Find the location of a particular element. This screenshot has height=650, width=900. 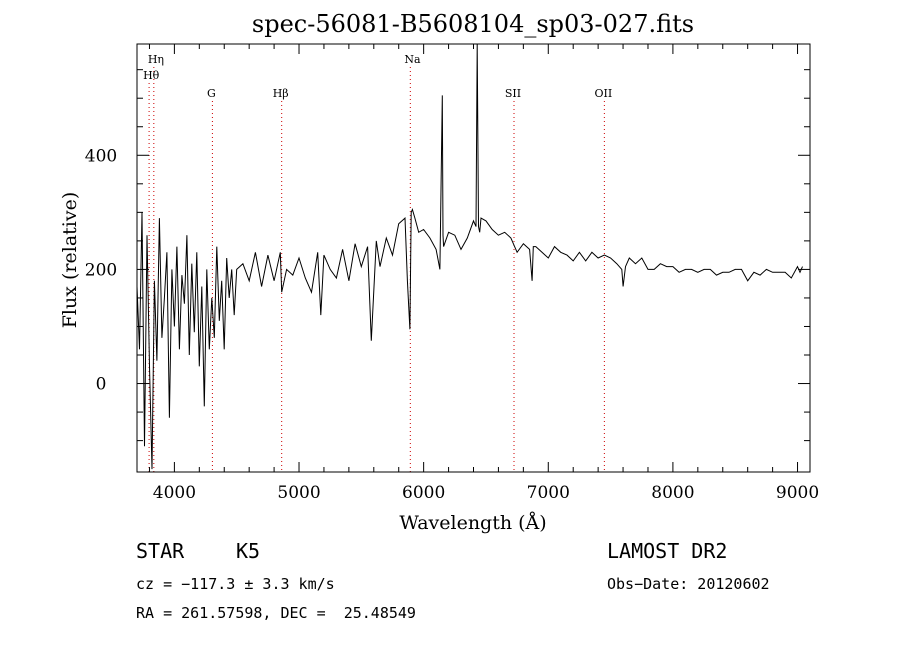

observation-date: Obs−Date: 20120602 is located at coordinates (688, 584).